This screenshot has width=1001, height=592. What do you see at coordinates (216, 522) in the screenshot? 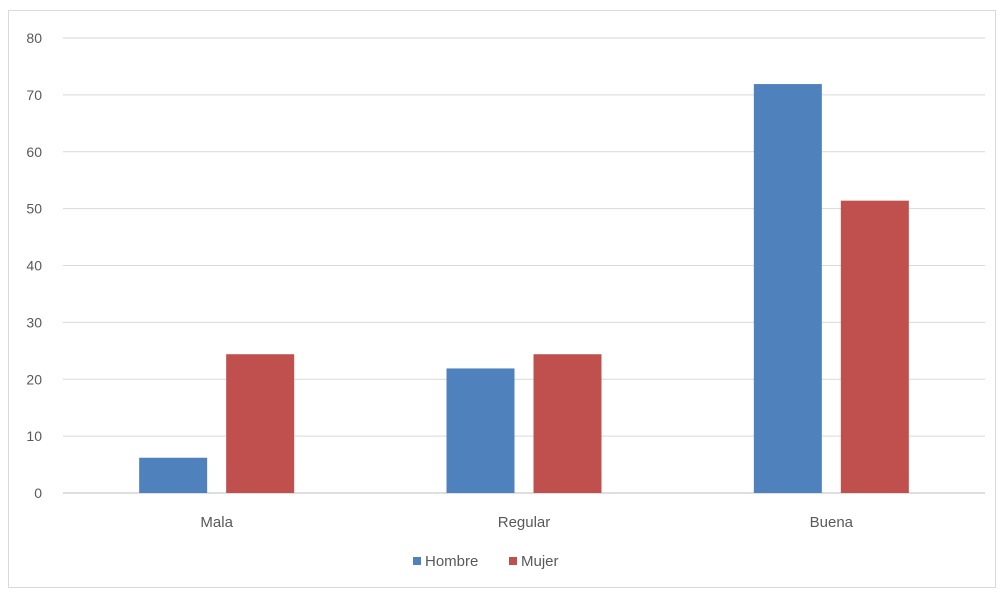
I see `x-tick-label: Mala` at bounding box center [216, 522].